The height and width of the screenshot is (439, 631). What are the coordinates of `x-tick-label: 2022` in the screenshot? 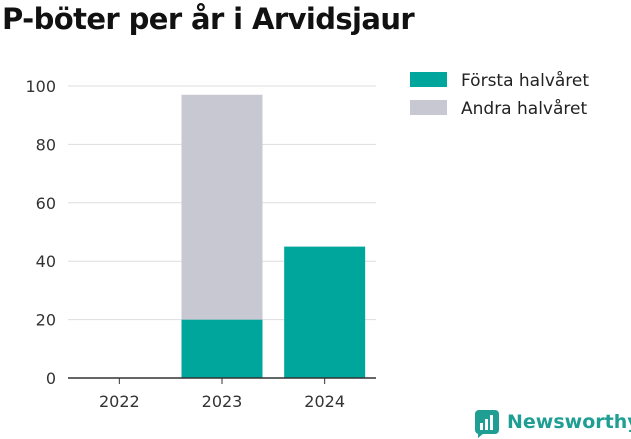 It's located at (119, 401).